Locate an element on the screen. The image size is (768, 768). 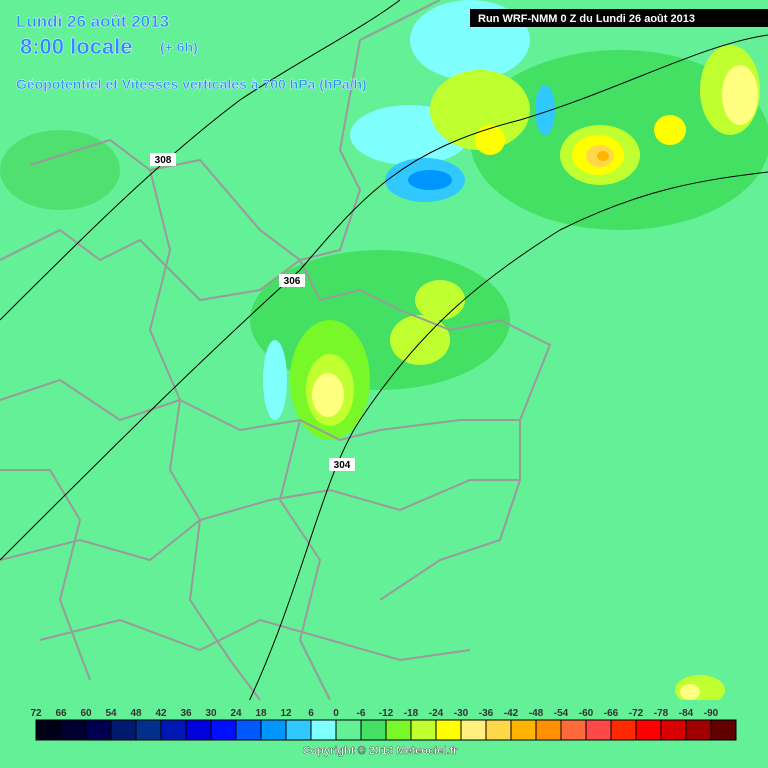
offset: (+ 6h) is located at coordinates (179, 47).